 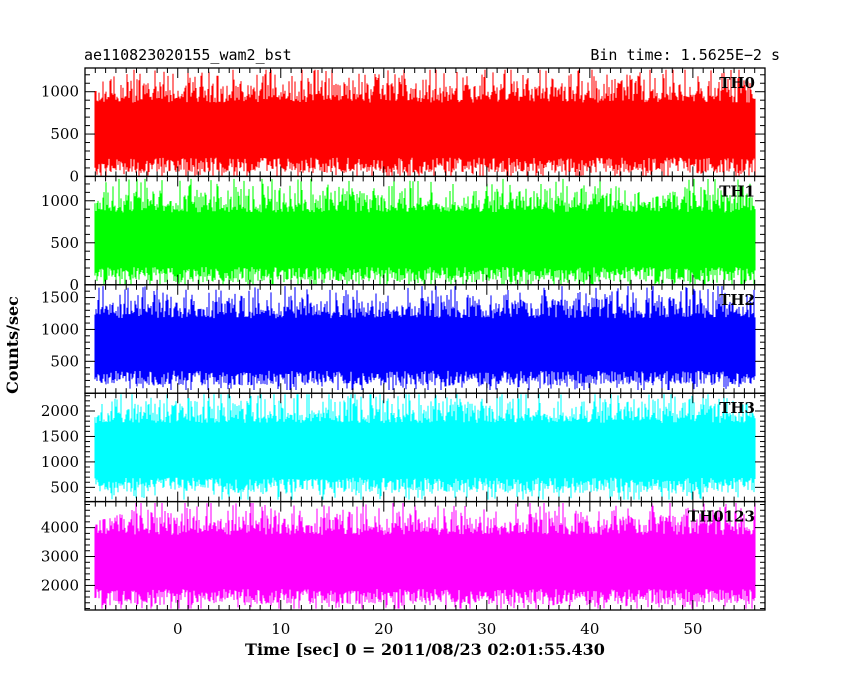 I want to click on x-tick-label: 20, so click(x=383, y=629).